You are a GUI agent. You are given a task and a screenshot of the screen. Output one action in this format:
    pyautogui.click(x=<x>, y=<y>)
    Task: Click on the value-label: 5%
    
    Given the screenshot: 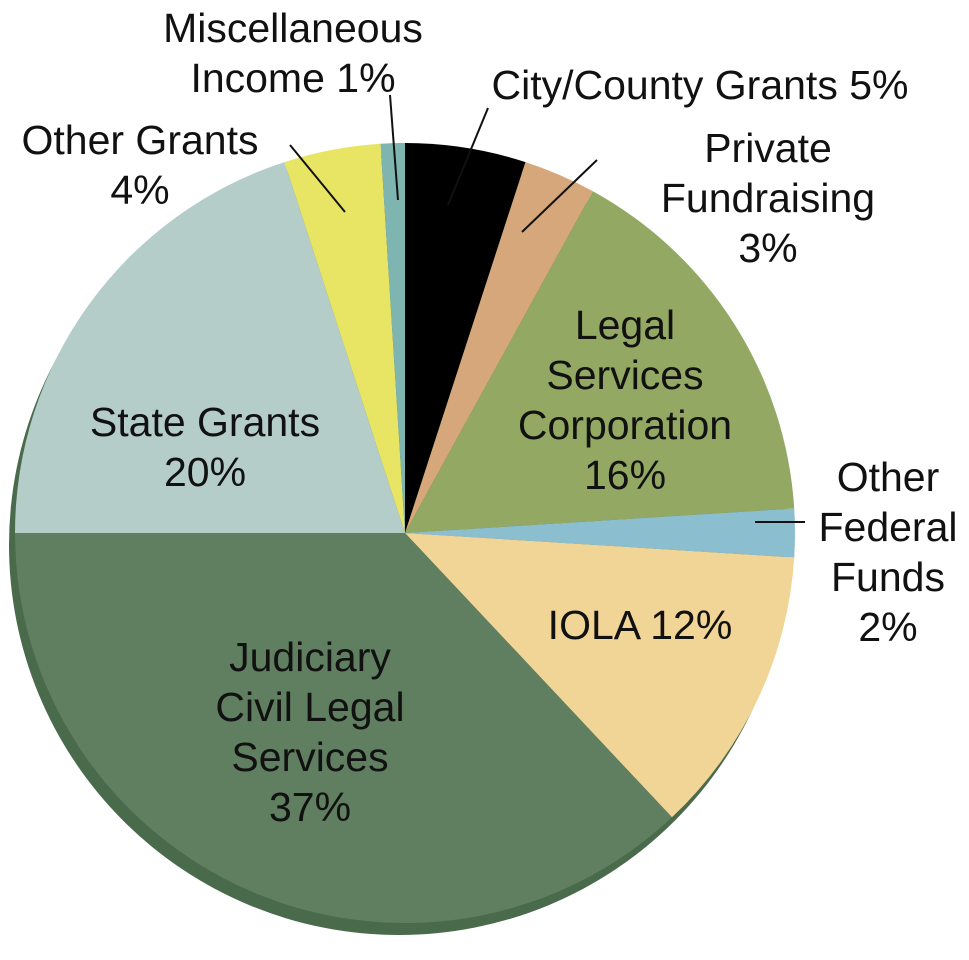 What is the action you would take?
    pyautogui.click(x=879, y=85)
    